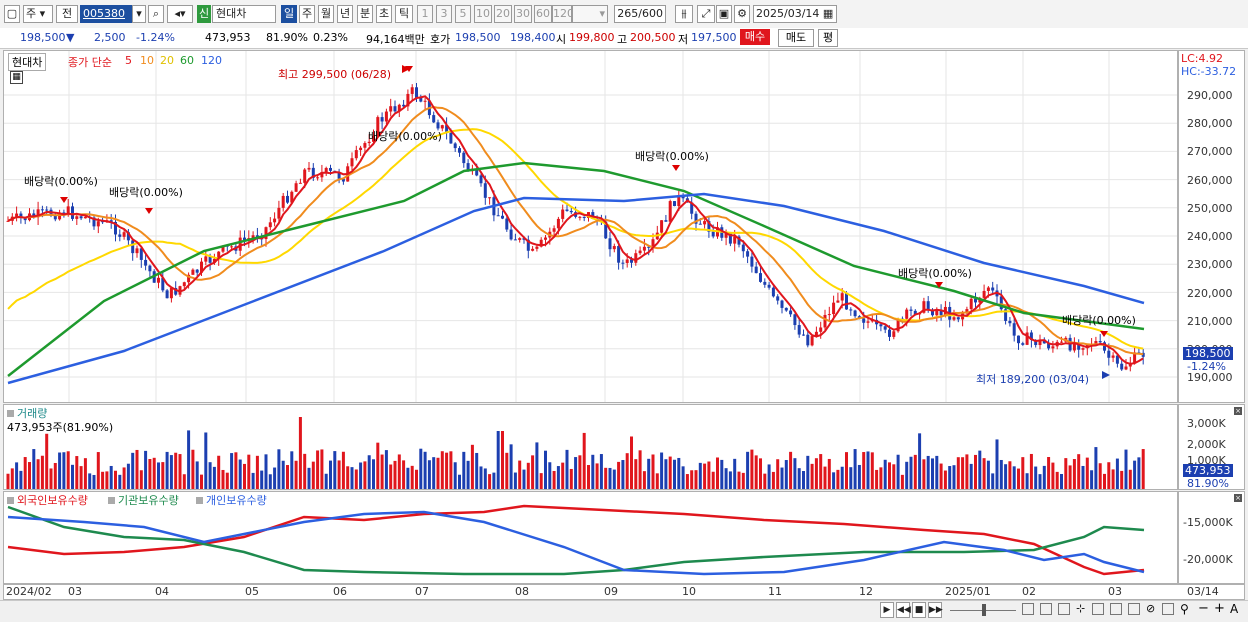 The width and height of the screenshot is (1248, 622). Describe the element at coordinates (828, 13) in the screenshot. I see `calendar-icon: ▦` at that location.